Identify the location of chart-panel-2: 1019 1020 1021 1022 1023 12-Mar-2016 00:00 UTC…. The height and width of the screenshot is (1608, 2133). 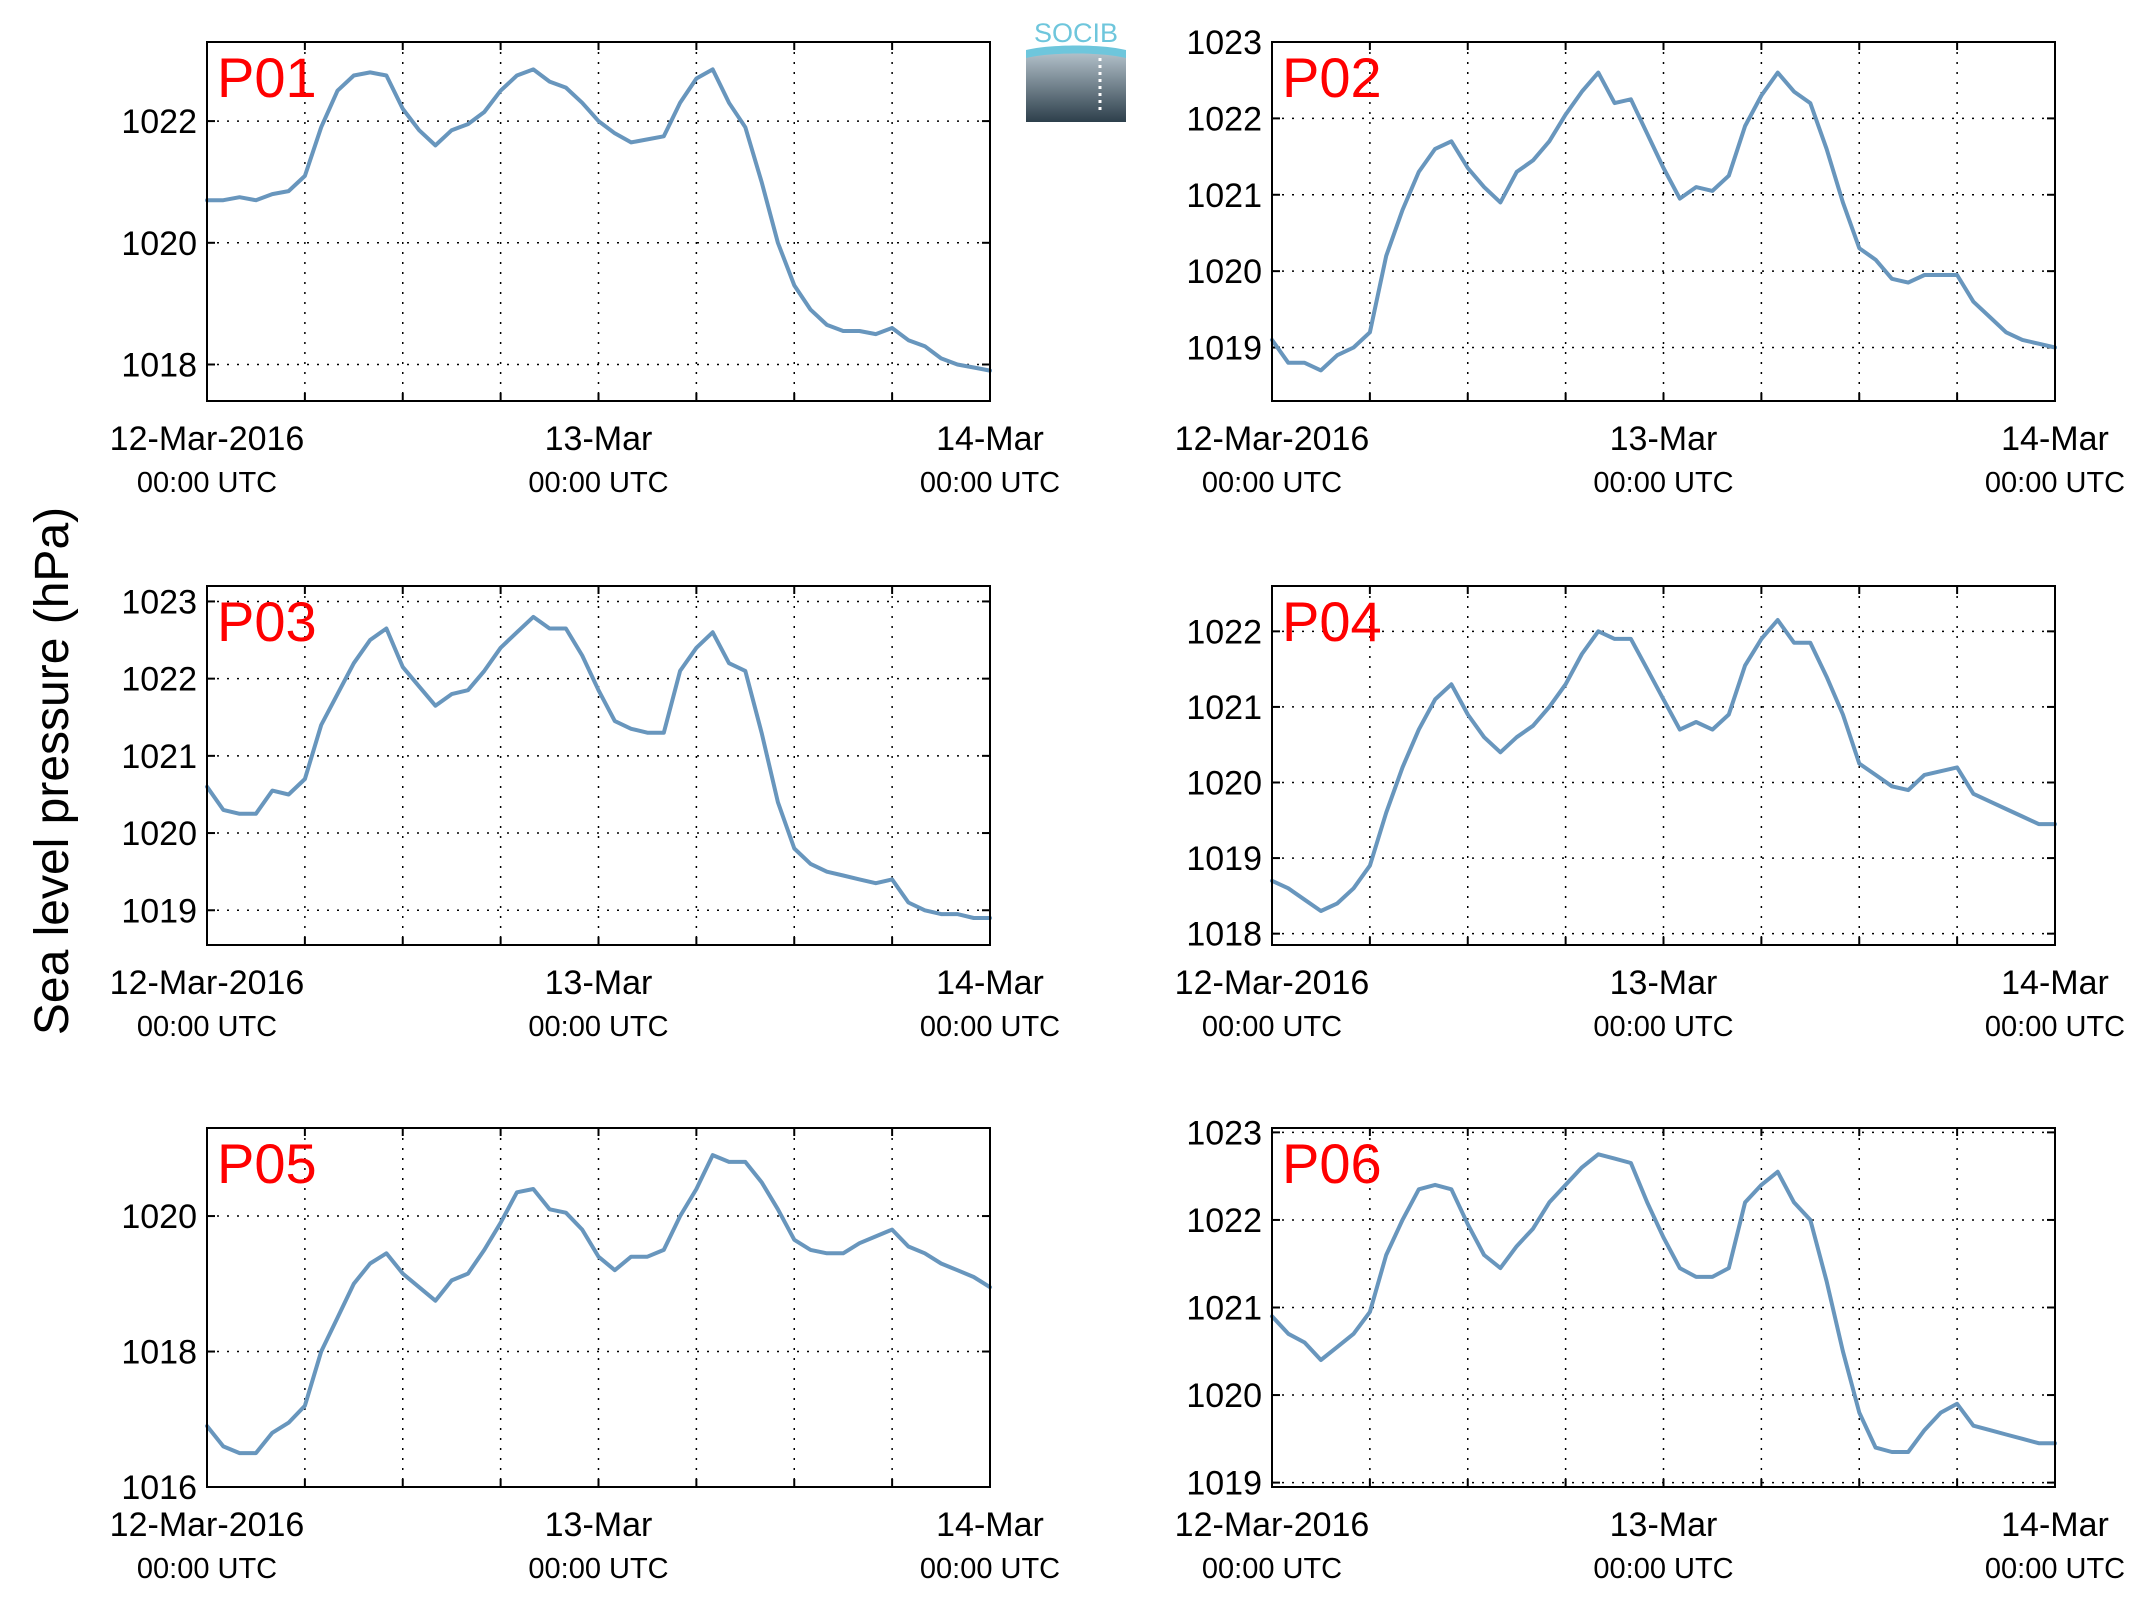
(1650, 261).